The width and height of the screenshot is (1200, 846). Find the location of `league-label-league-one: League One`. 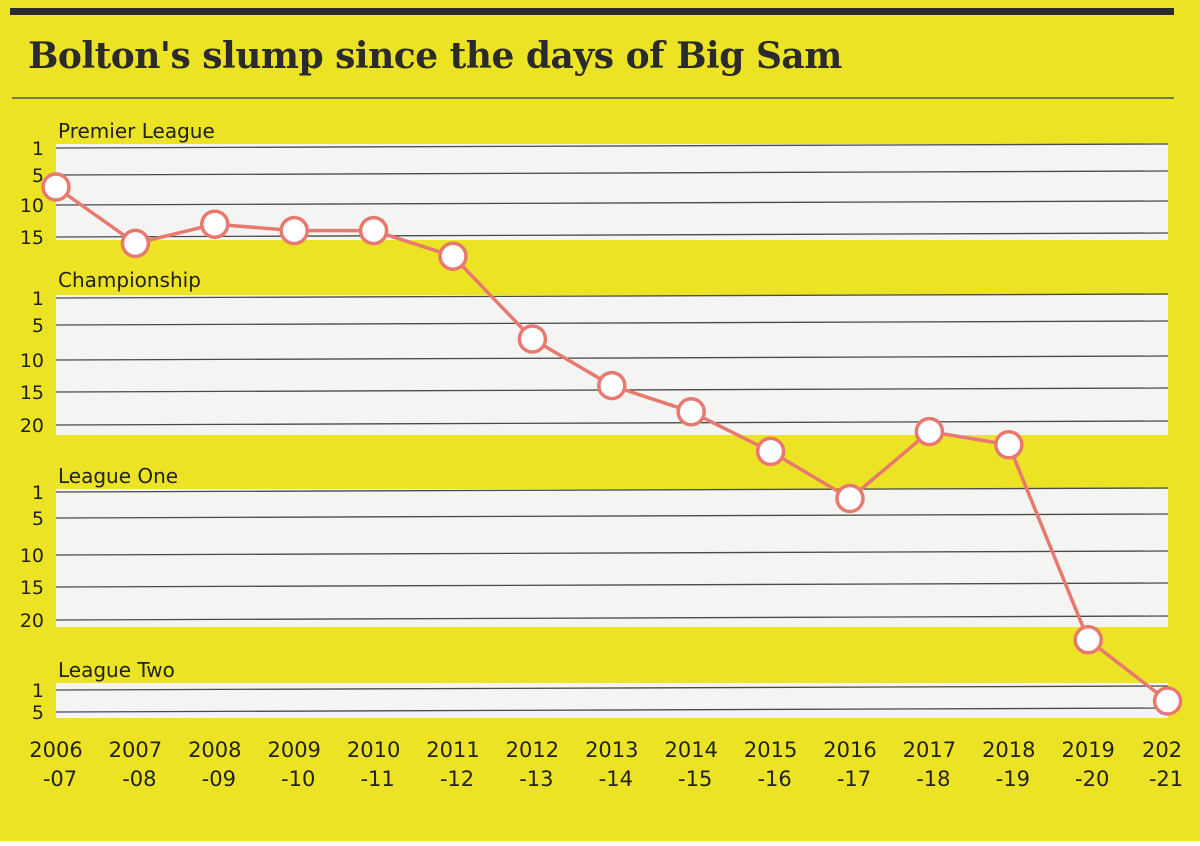

league-label-league-one: League One is located at coordinates (118, 476).